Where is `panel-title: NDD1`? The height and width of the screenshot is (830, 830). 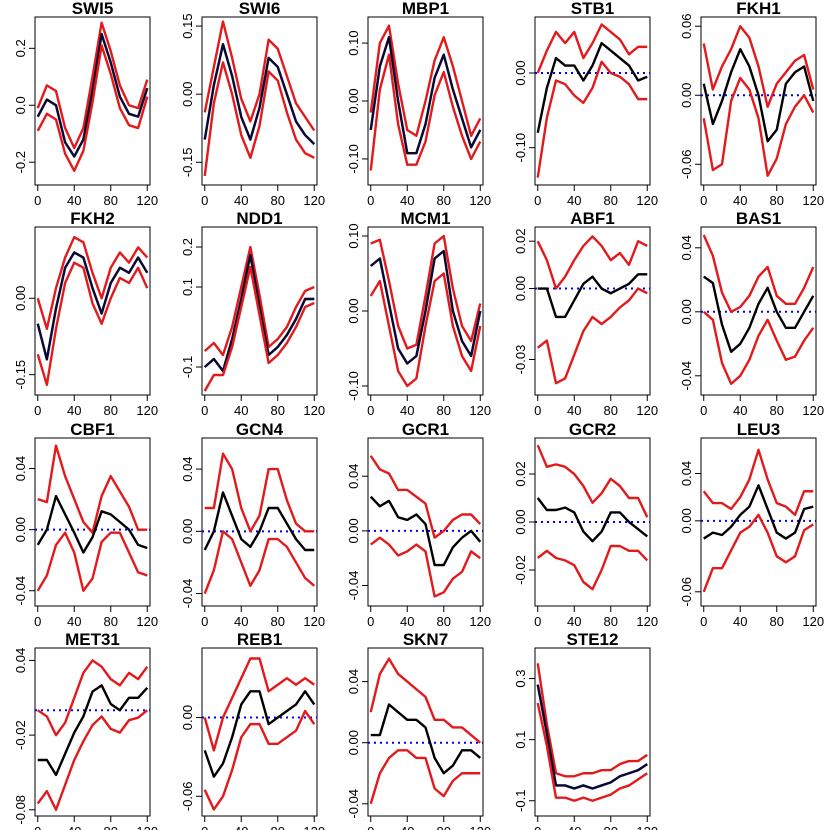 panel-title: NDD1 is located at coordinates (259, 218).